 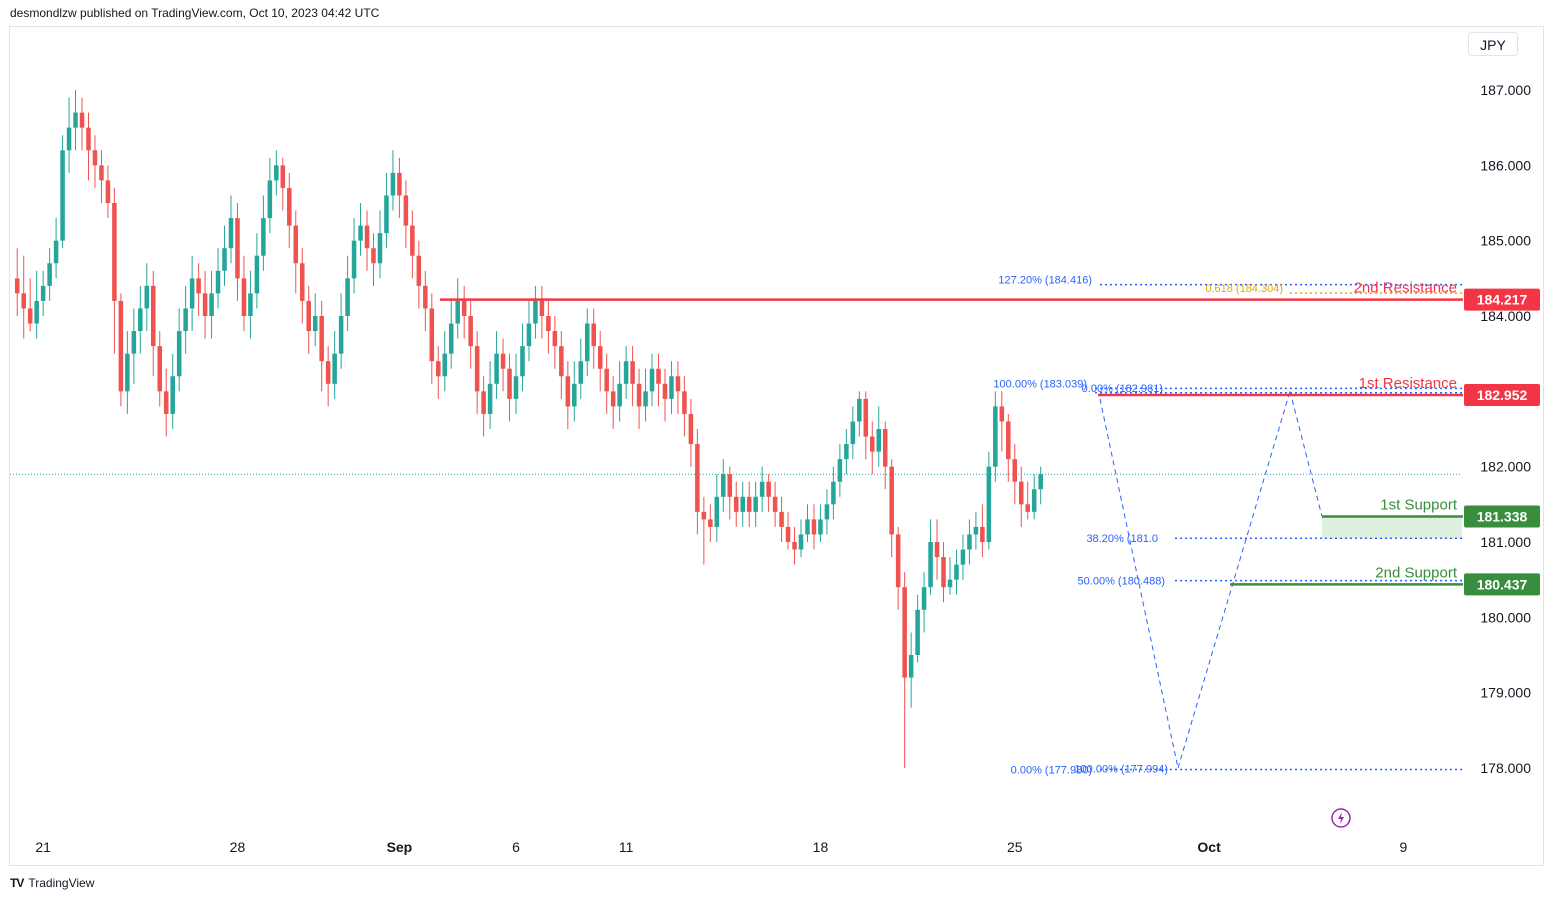 I want to click on y-tick-label: 186.000, so click(x=1505, y=165).